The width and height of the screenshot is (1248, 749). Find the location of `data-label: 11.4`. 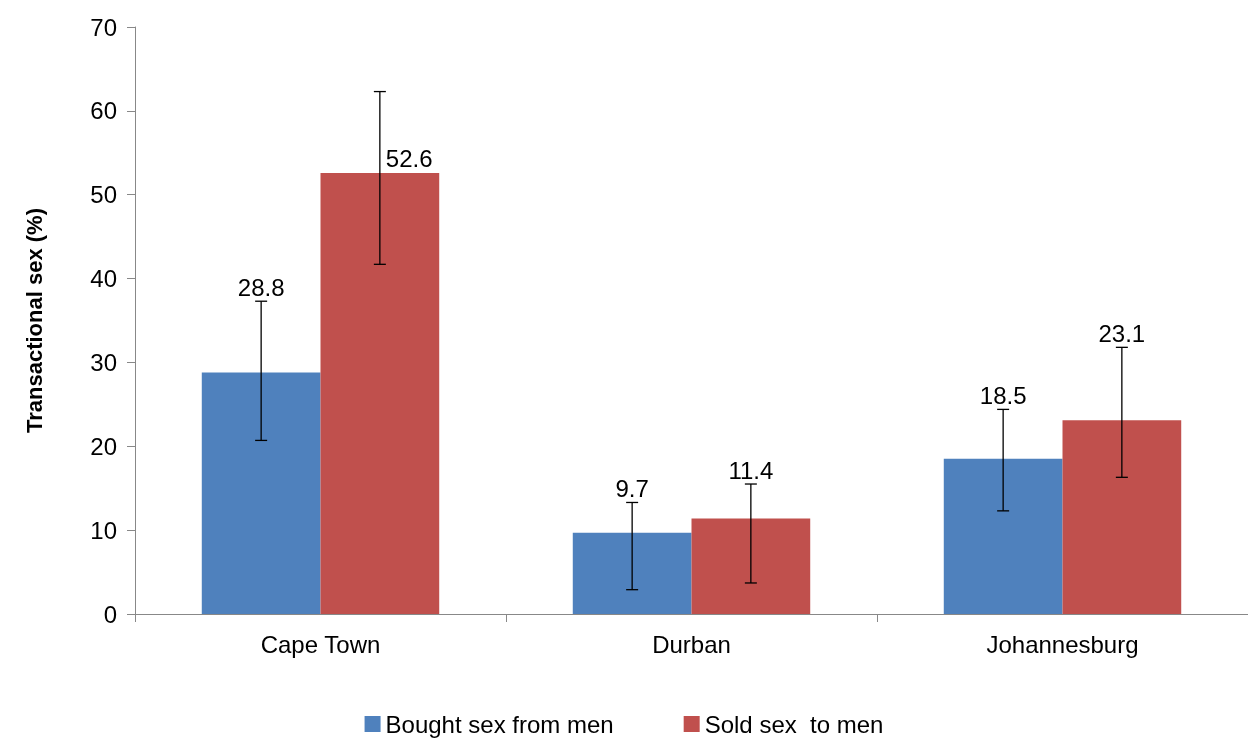

data-label: 11.4 is located at coordinates (751, 470).